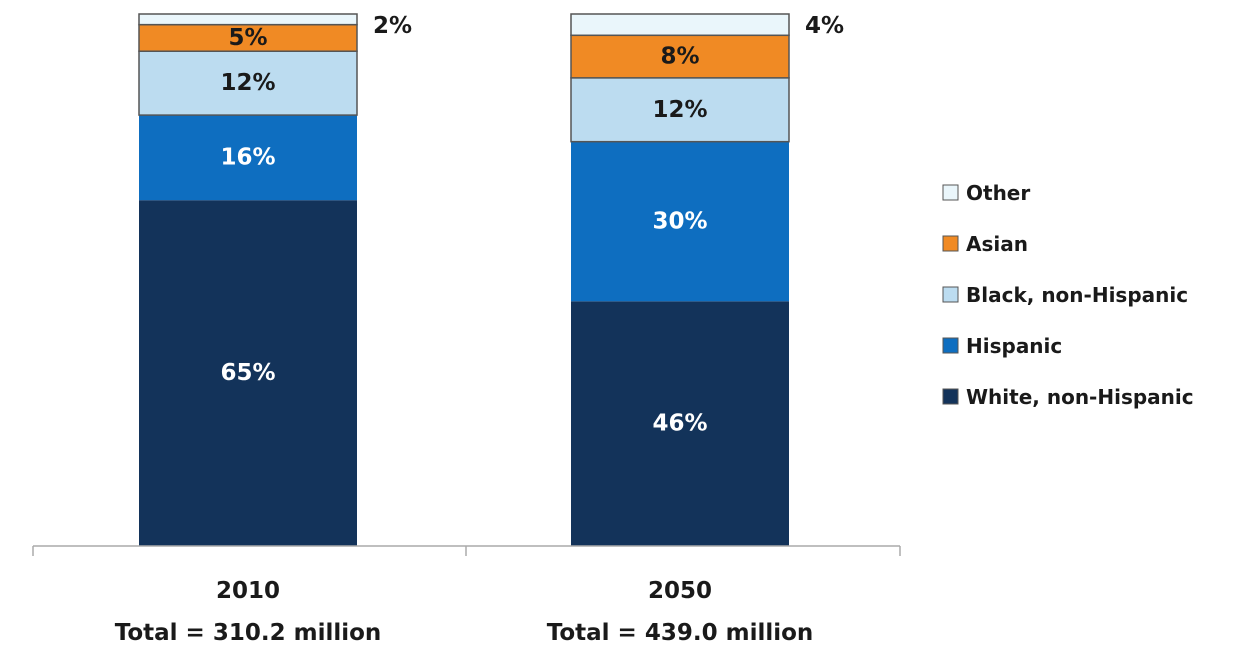 This screenshot has width=1239, height=651. Describe the element at coordinates (950, 192) in the screenshot. I see `legend-swatch-other` at that location.